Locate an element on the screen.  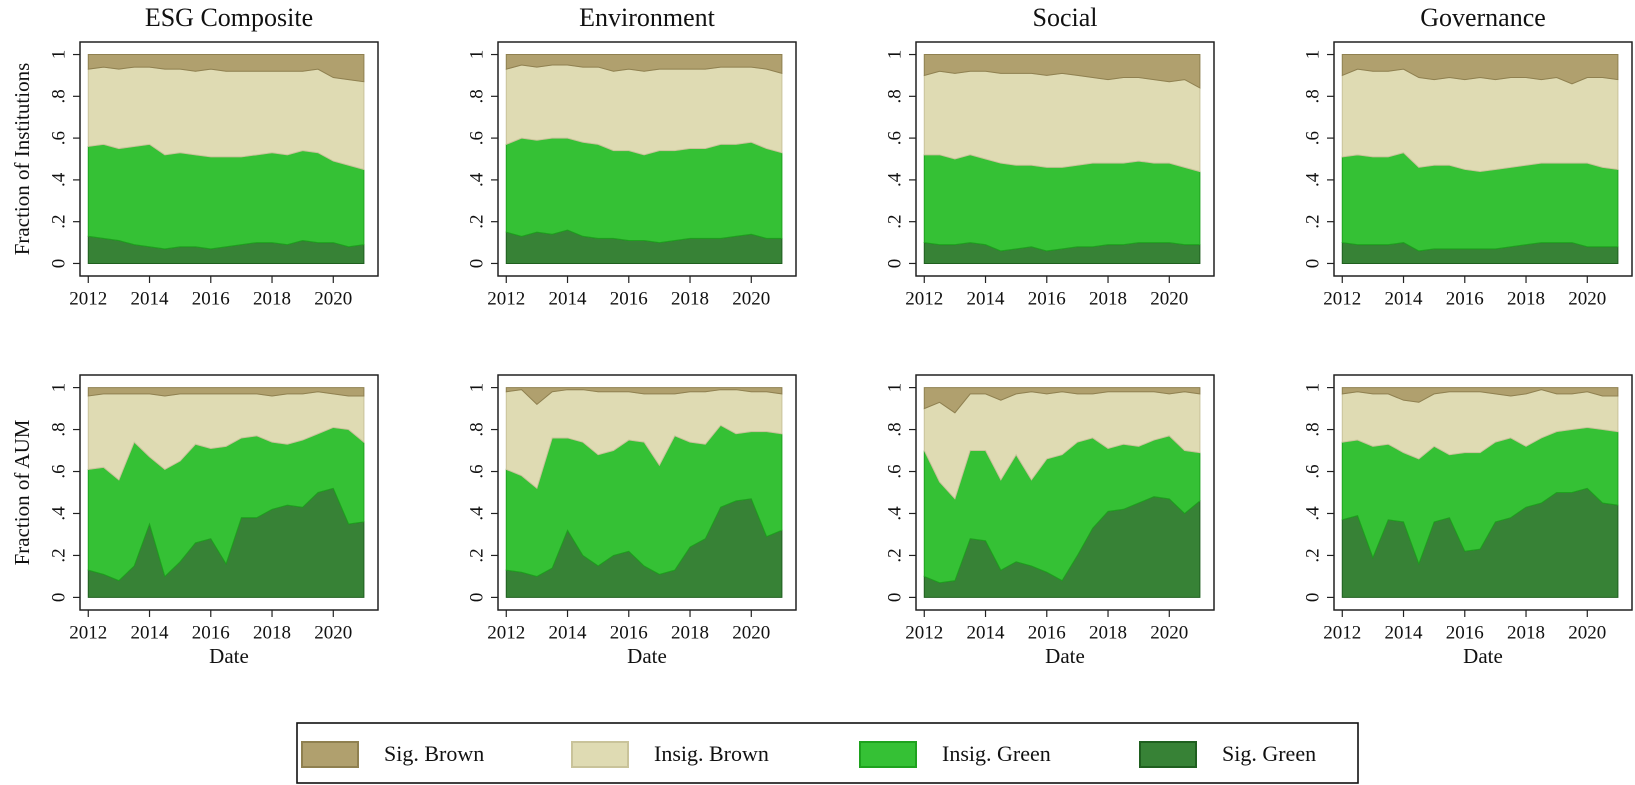
y-axis-label: Fraction of AUM is located at coordinates (22, 492).